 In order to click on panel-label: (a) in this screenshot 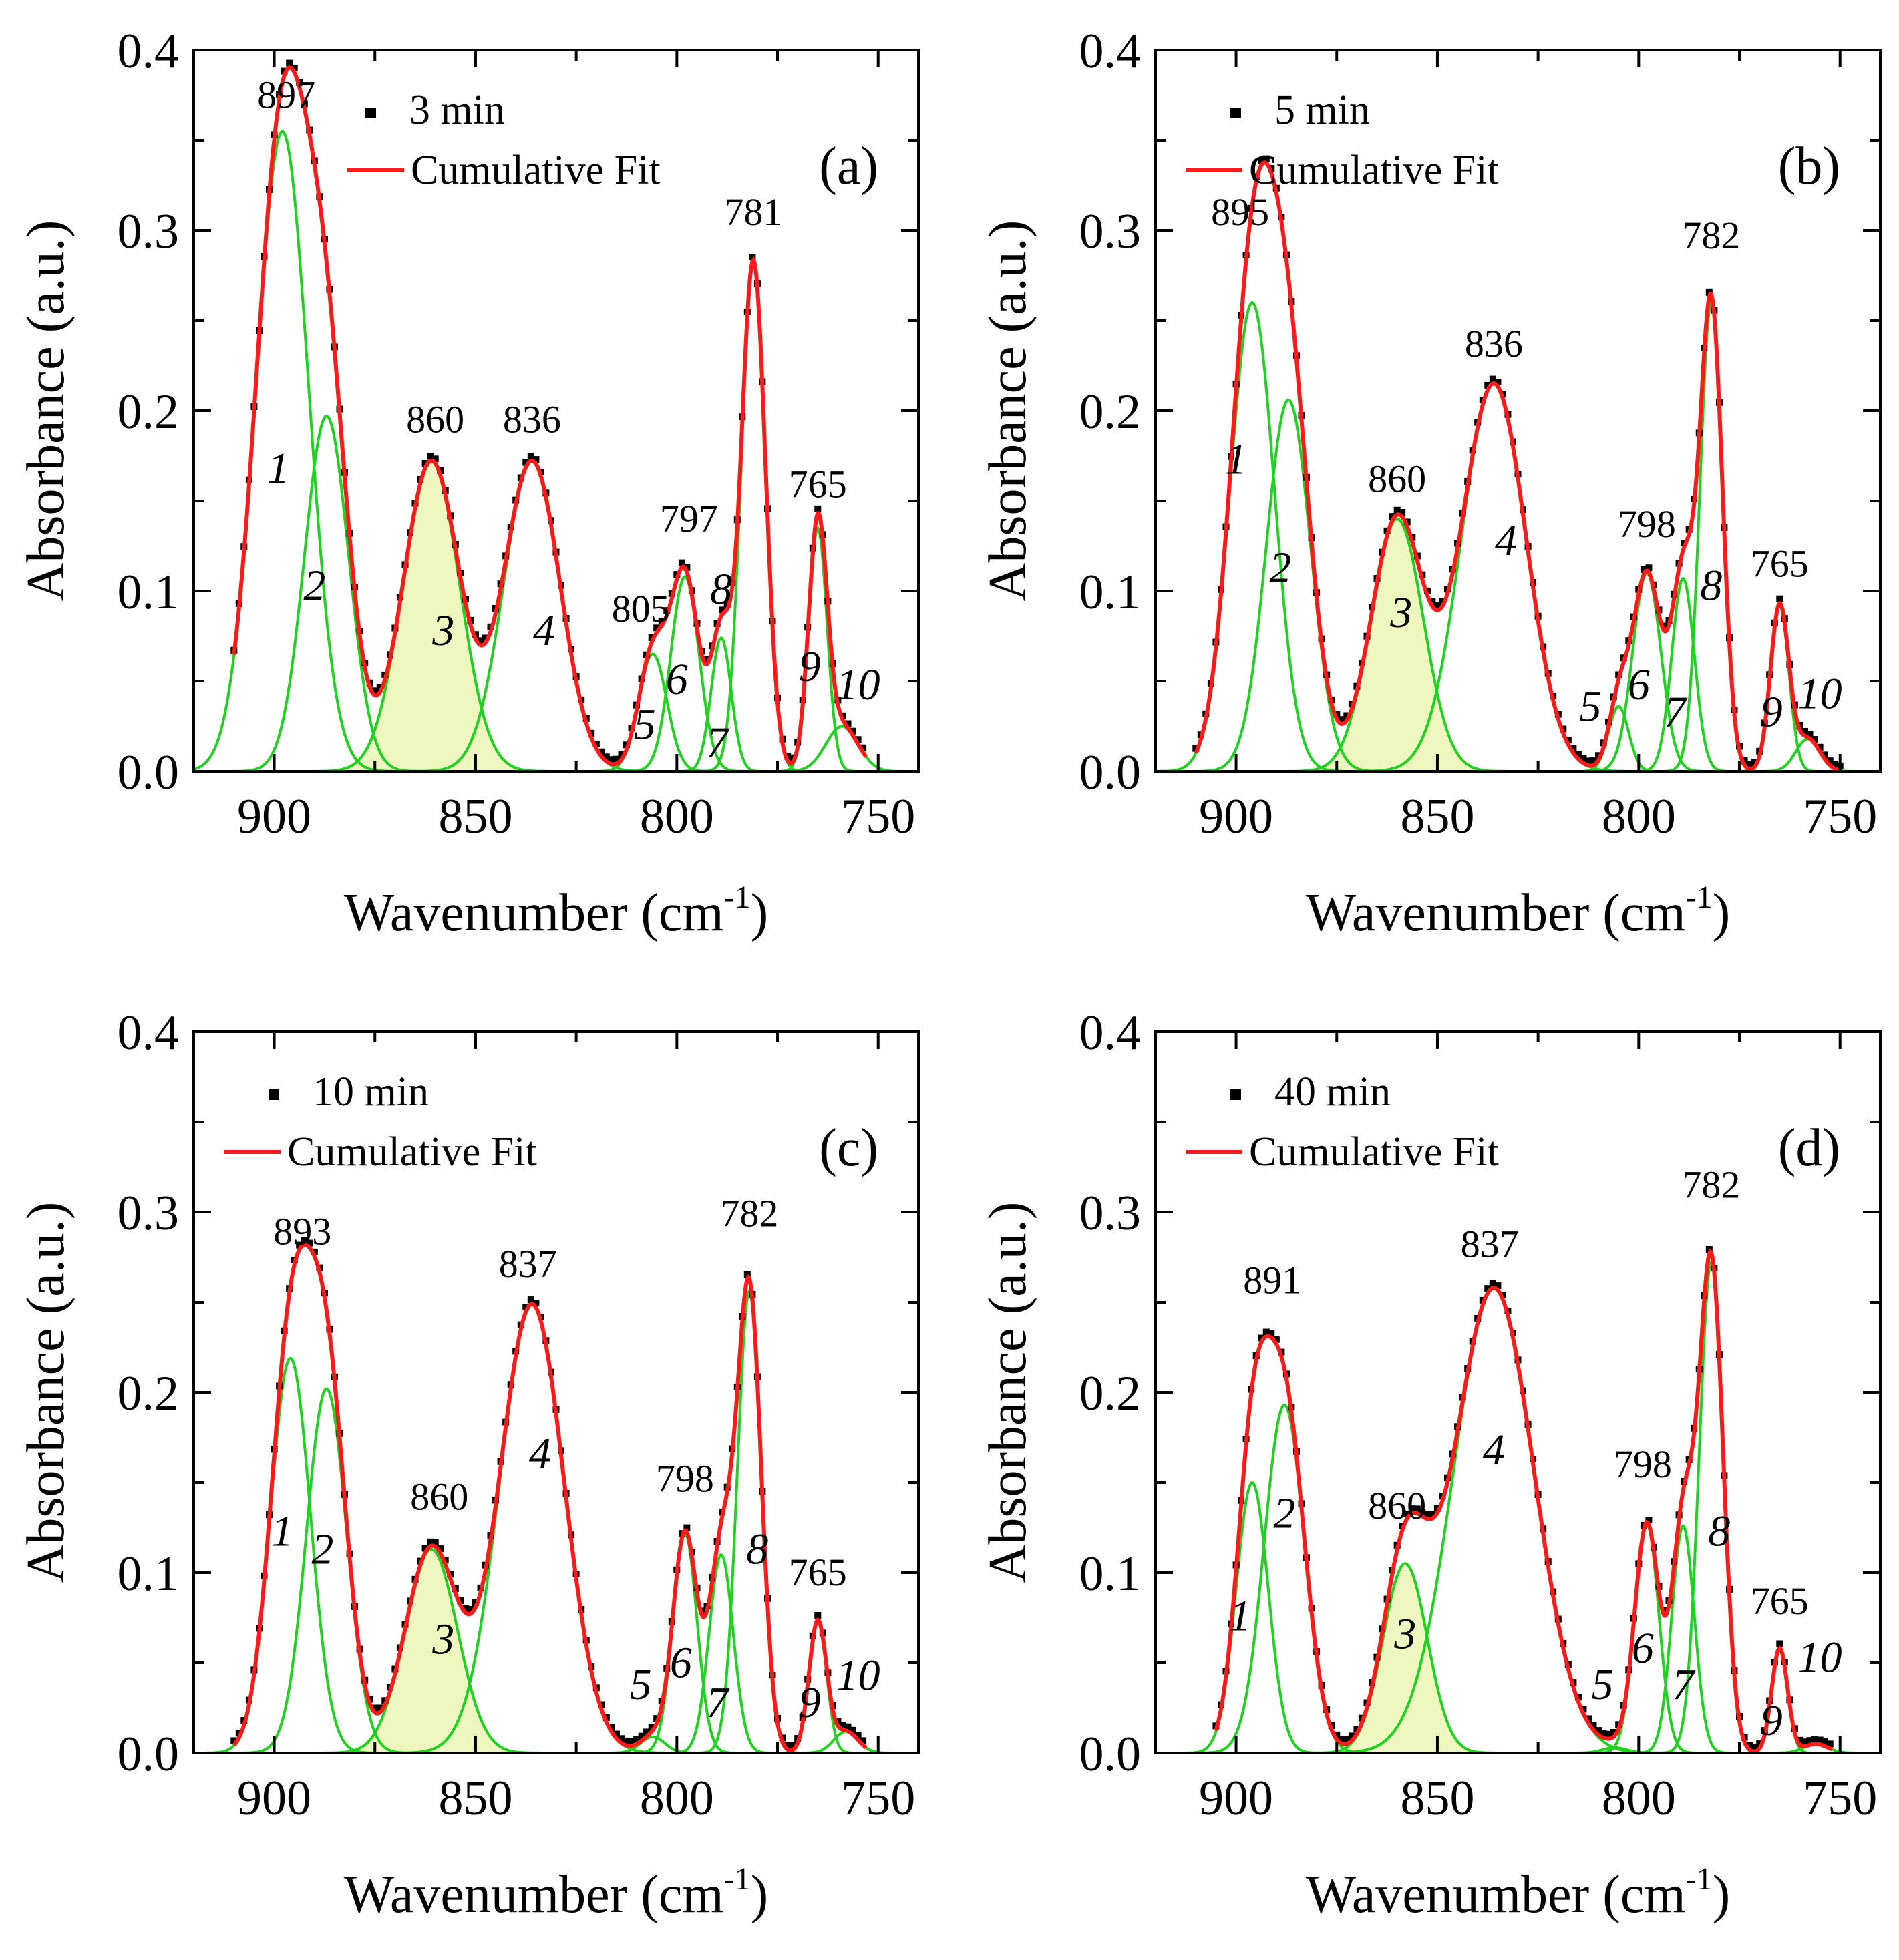, I will do `click(848, 166)`.